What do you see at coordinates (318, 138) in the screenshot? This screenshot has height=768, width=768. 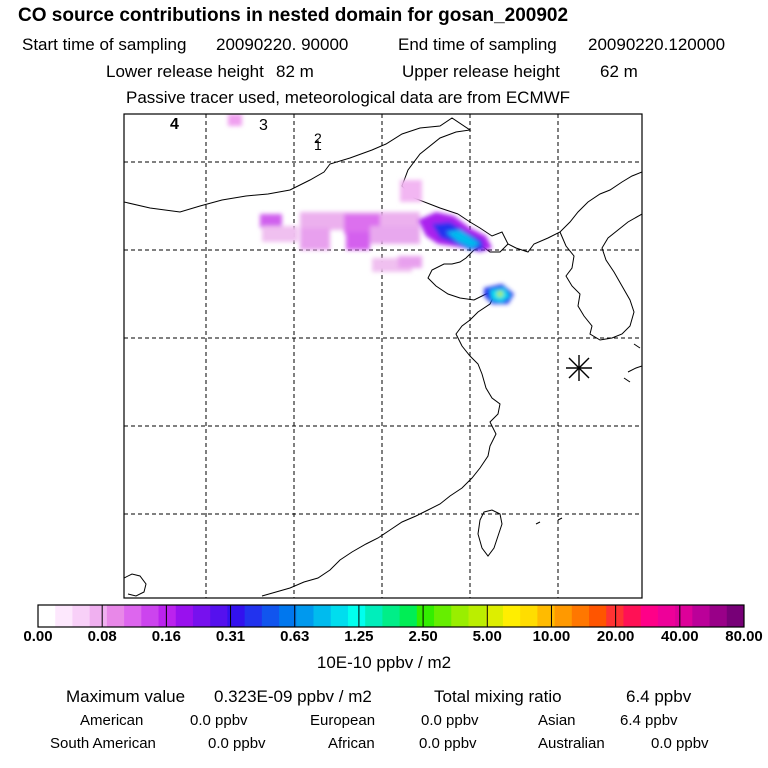 I see `marker-2: 2` at bounding box center [318, 138].